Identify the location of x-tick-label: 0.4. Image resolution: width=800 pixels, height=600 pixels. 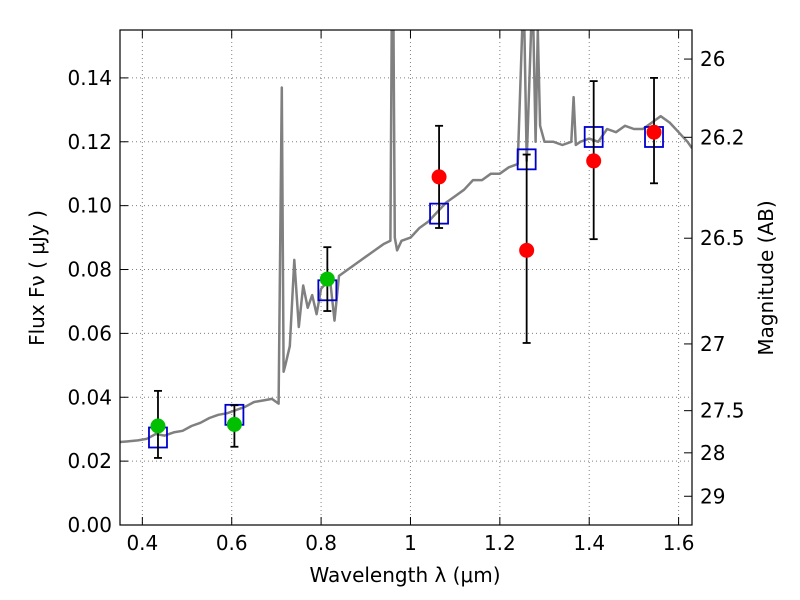
(142, 543).